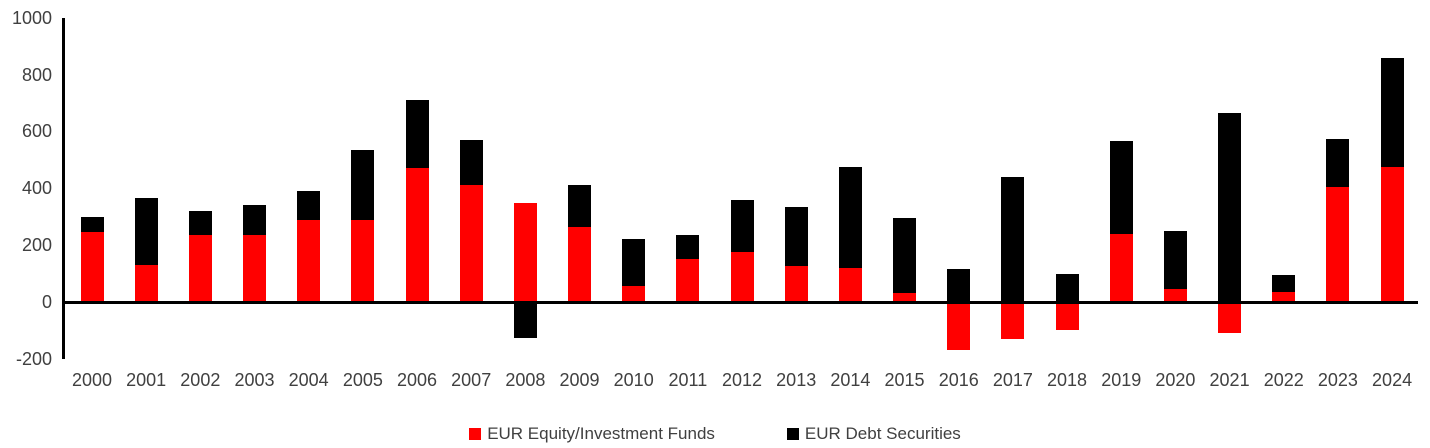  Describe the element at coordinates (633, 380) in the screenshot. I see `x-tick-label: 2010` at that location.